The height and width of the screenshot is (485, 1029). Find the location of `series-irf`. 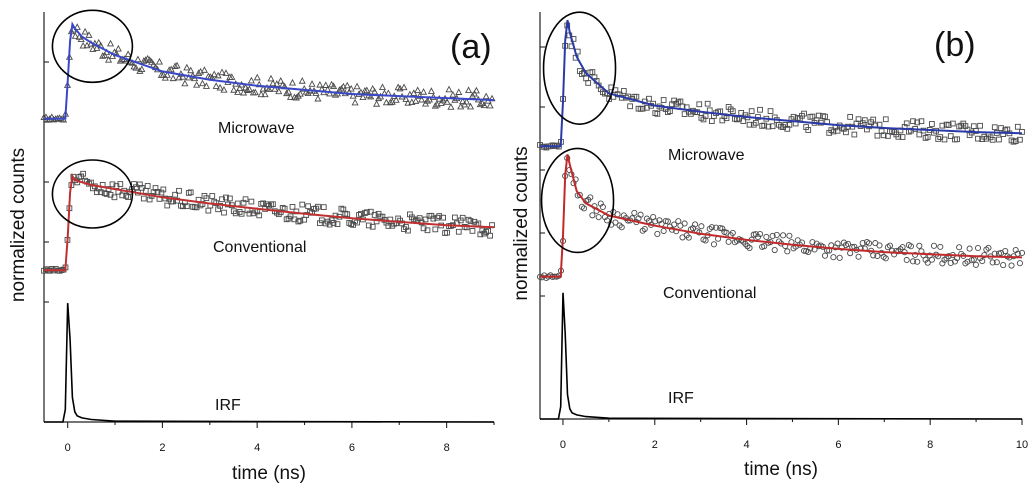

series-irf is located at coordinates (781, 356).